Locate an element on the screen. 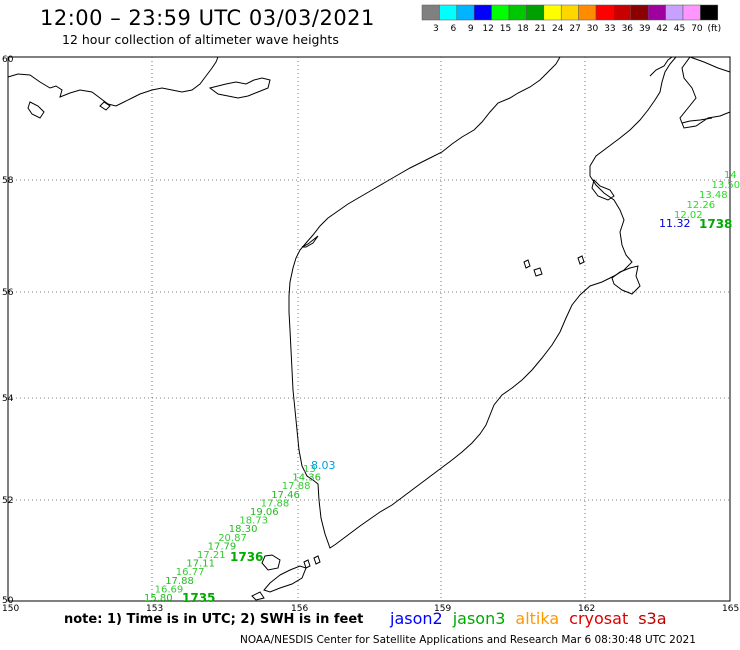  swh-value-label: 16.69 is located at coordinates (169, 589).